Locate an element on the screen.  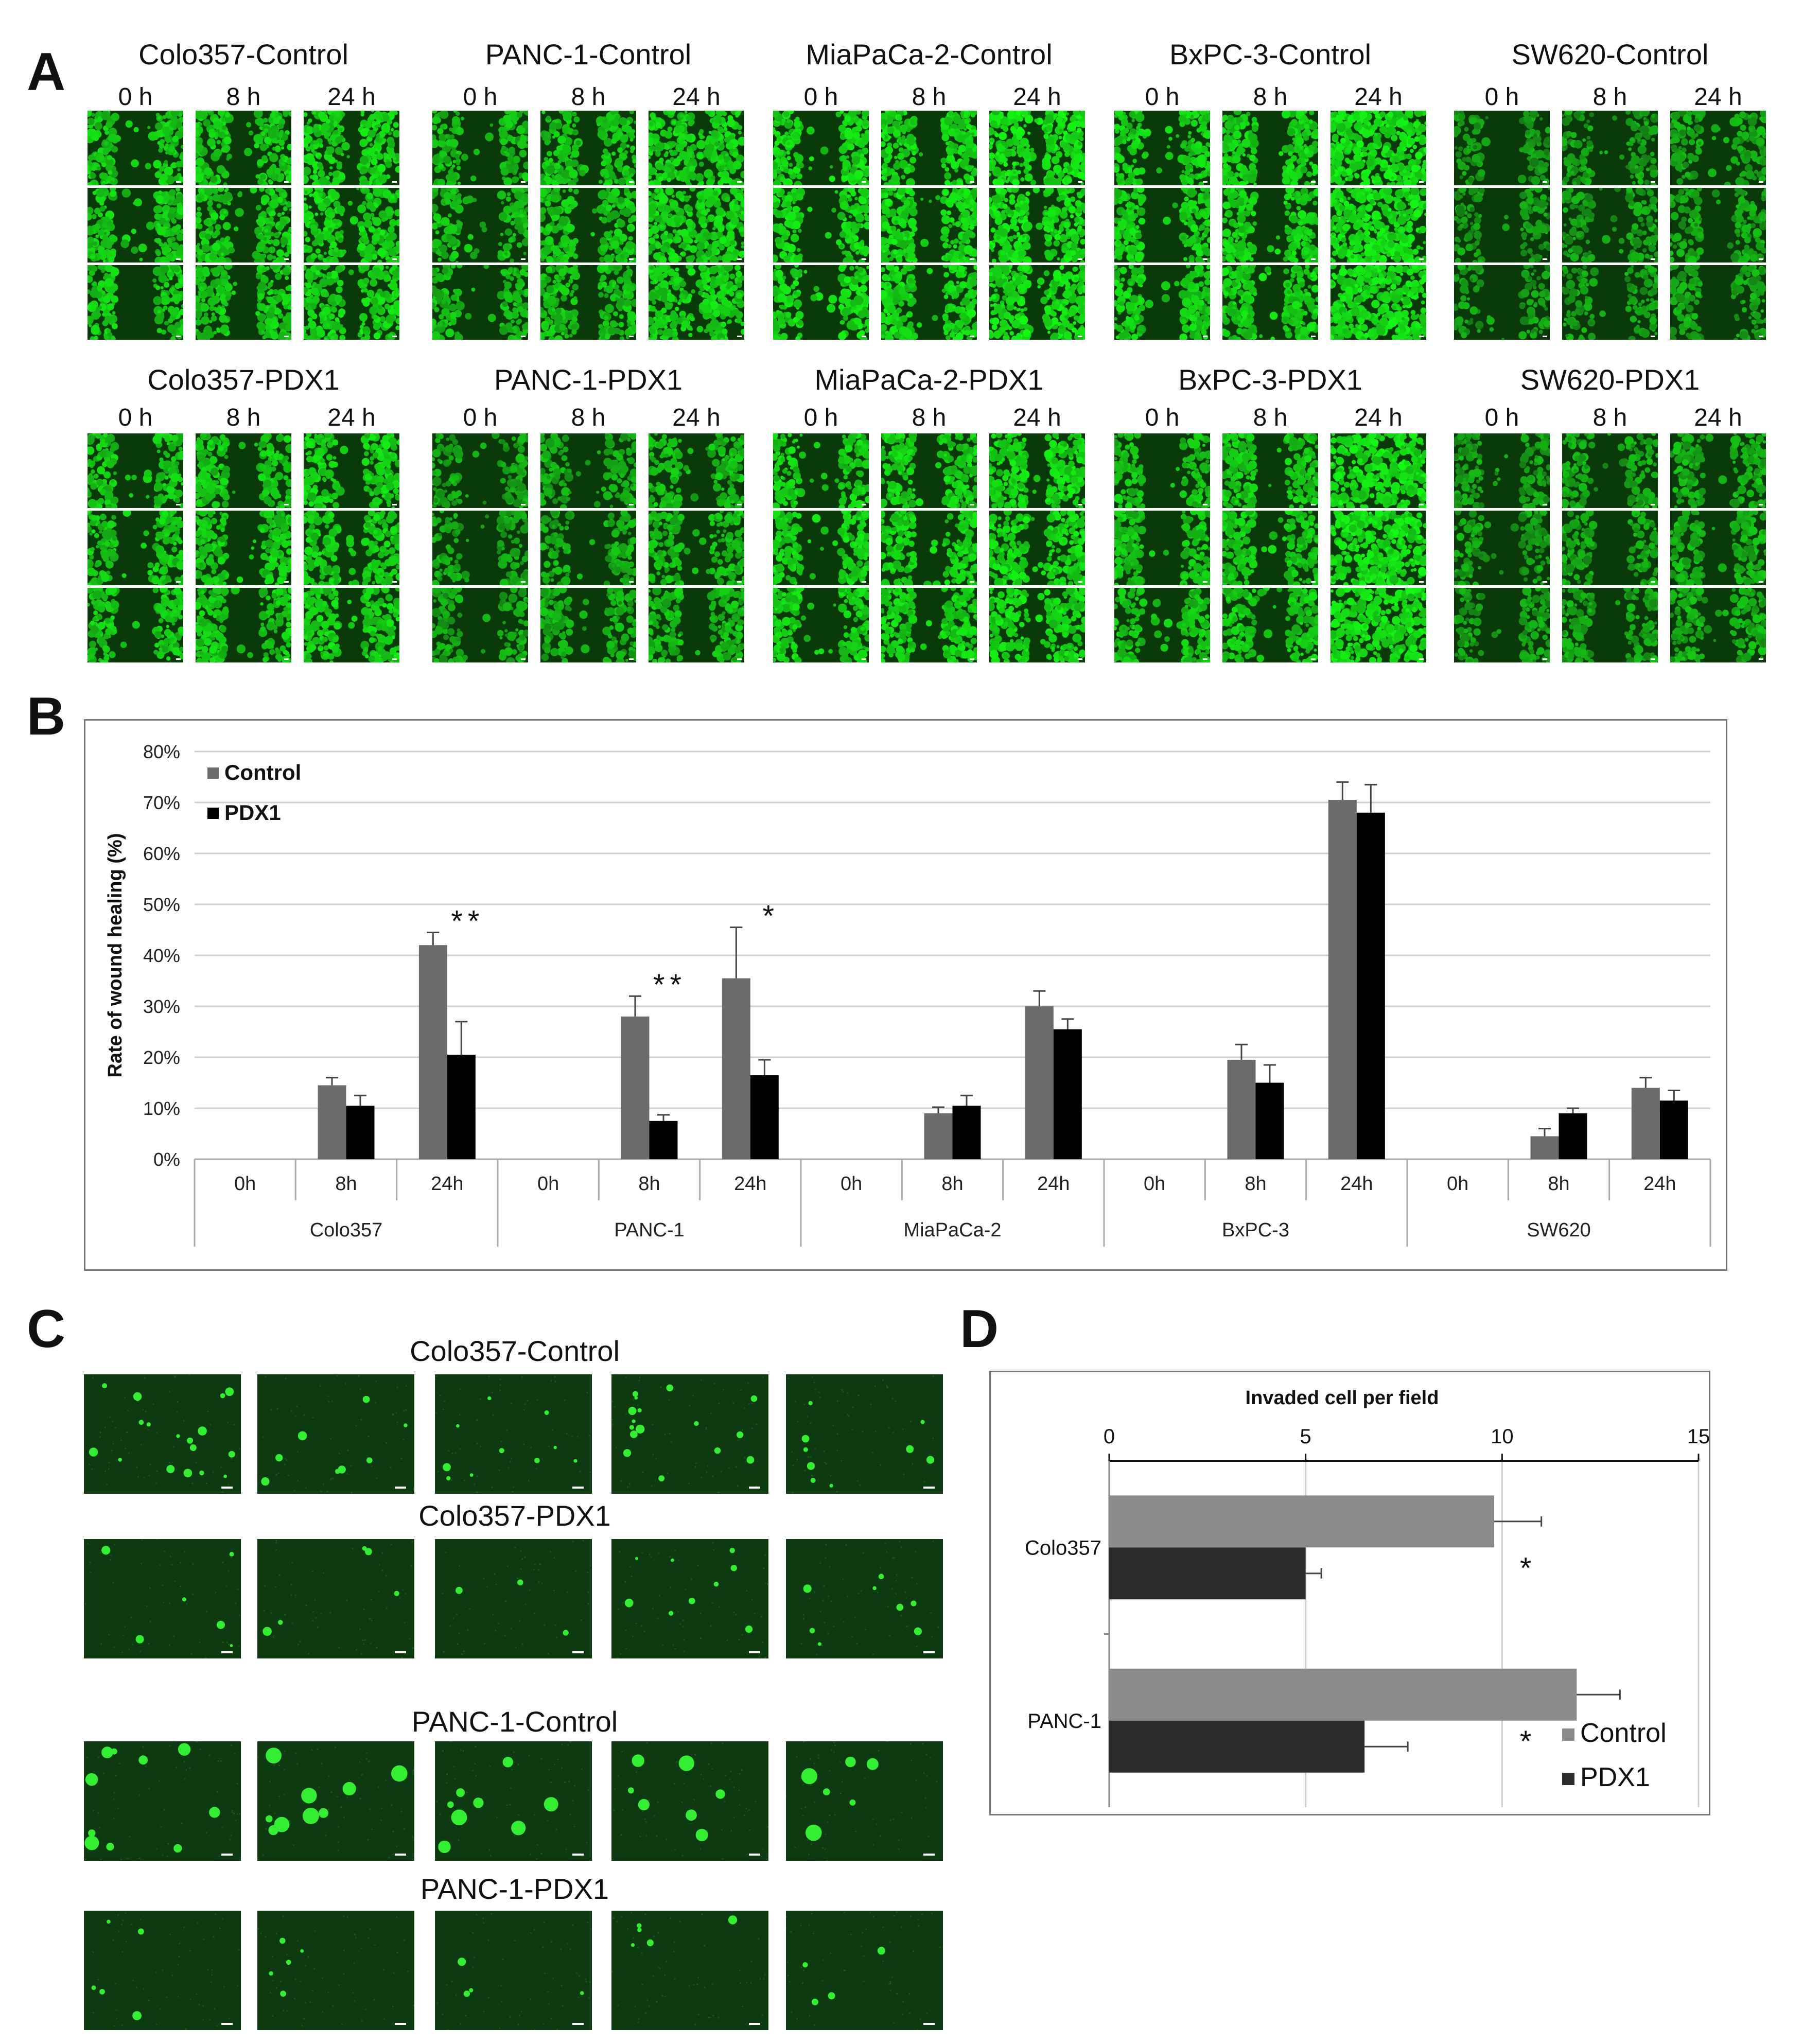
scale-bar is located at coordinates (286, 259).